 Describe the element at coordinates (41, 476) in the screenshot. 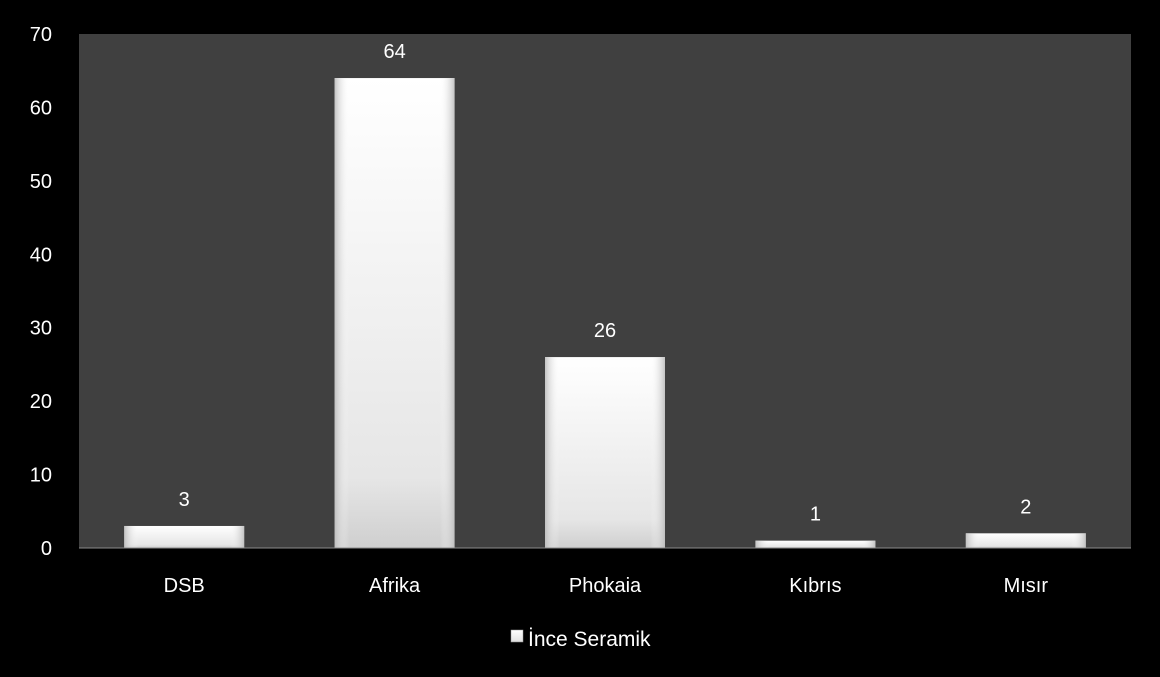

I see `y-tick-label: 10` at that location.